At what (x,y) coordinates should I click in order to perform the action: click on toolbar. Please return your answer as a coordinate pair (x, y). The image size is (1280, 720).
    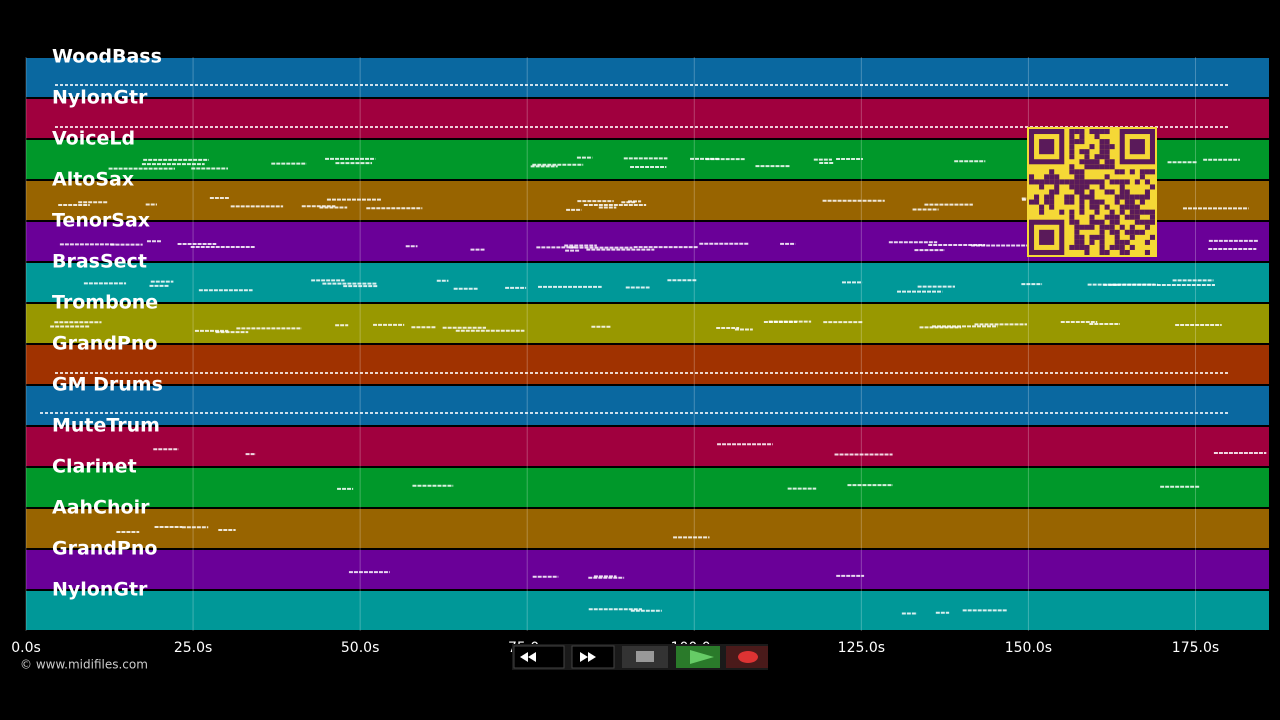
    Looking at the image, I should click on (640, 657).